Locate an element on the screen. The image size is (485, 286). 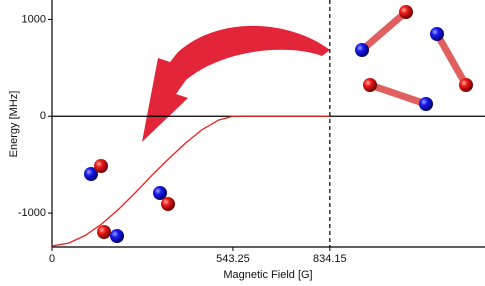
x-tick-label: 0 is located at coordinates (52, 259).